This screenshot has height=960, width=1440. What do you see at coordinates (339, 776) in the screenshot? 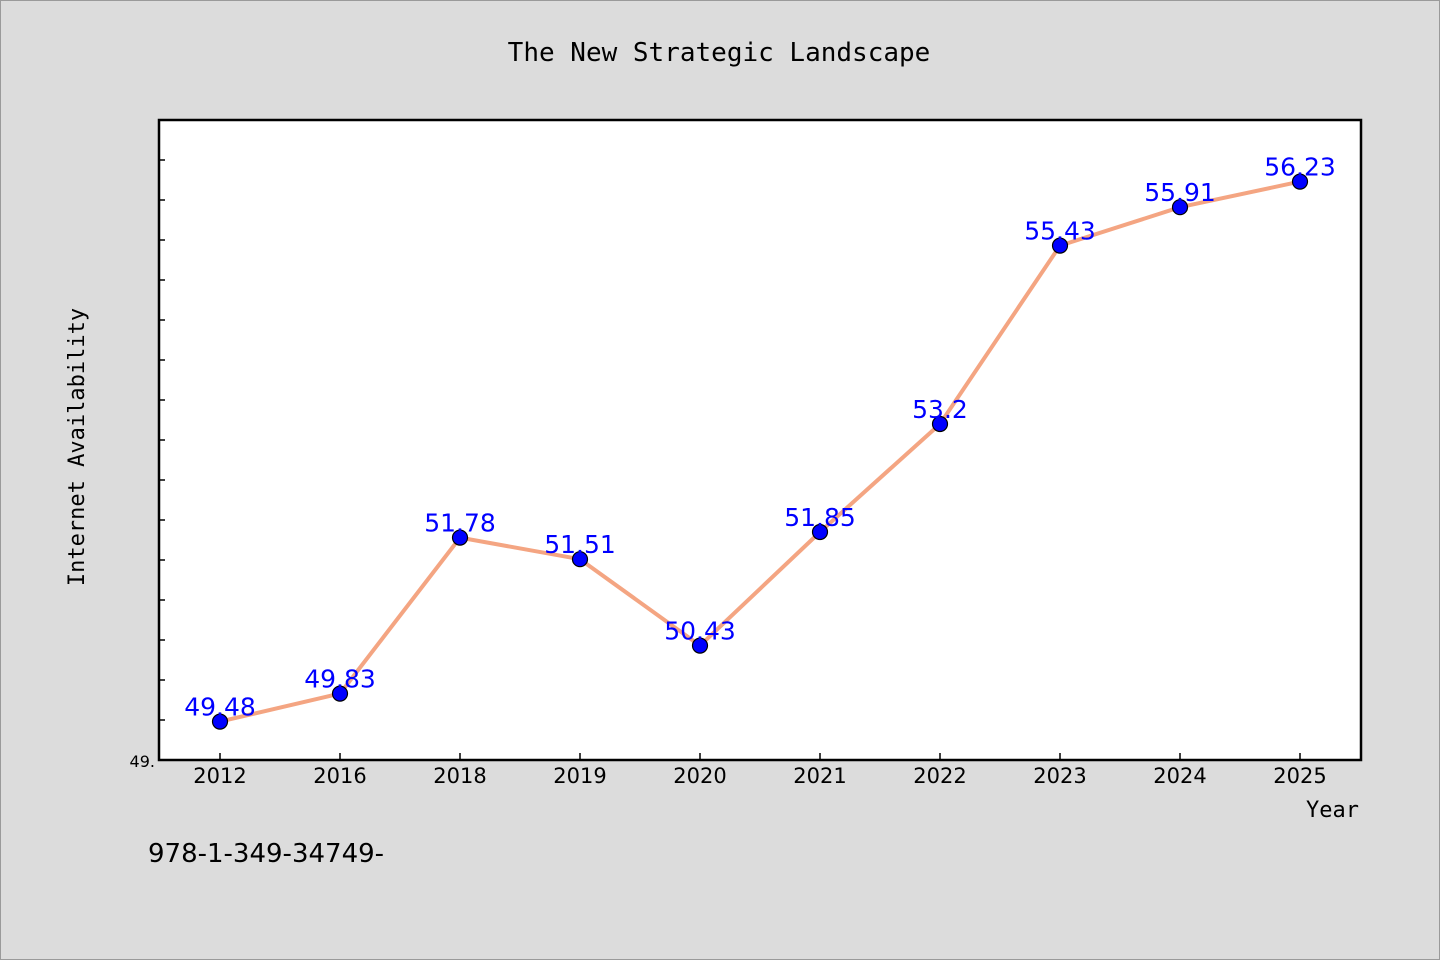
I see `x-tick-label: 2016` at bounding box center [339, 776].